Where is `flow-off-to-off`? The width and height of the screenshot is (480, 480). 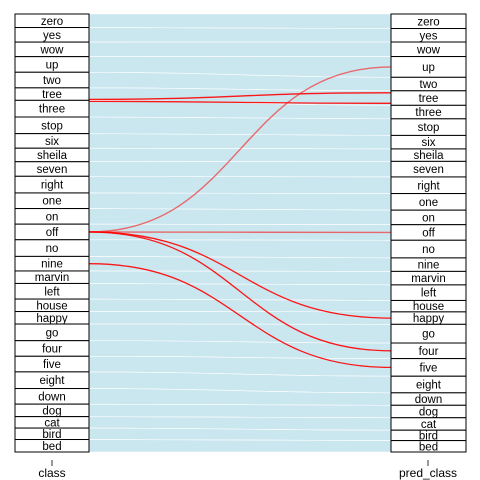
flow-off-to-off is located at coordinates (240, 232).